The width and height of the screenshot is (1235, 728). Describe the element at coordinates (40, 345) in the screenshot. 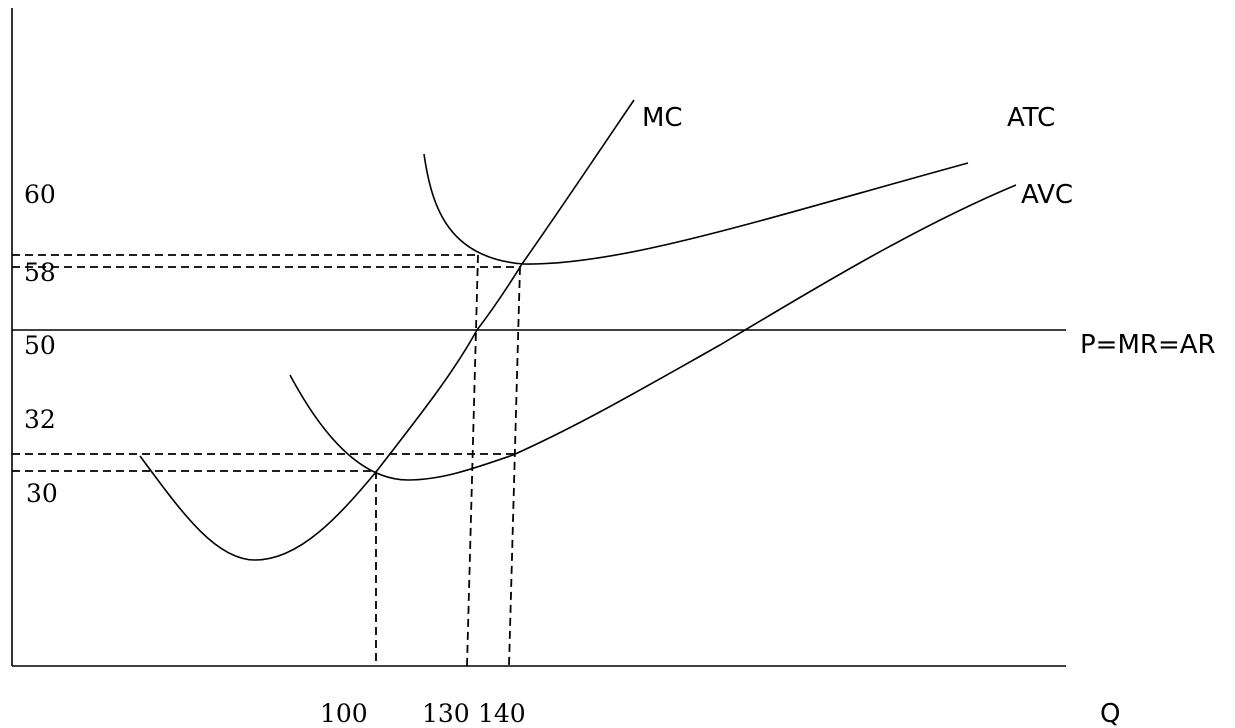

I see `price-tick-50: 50` at that location.